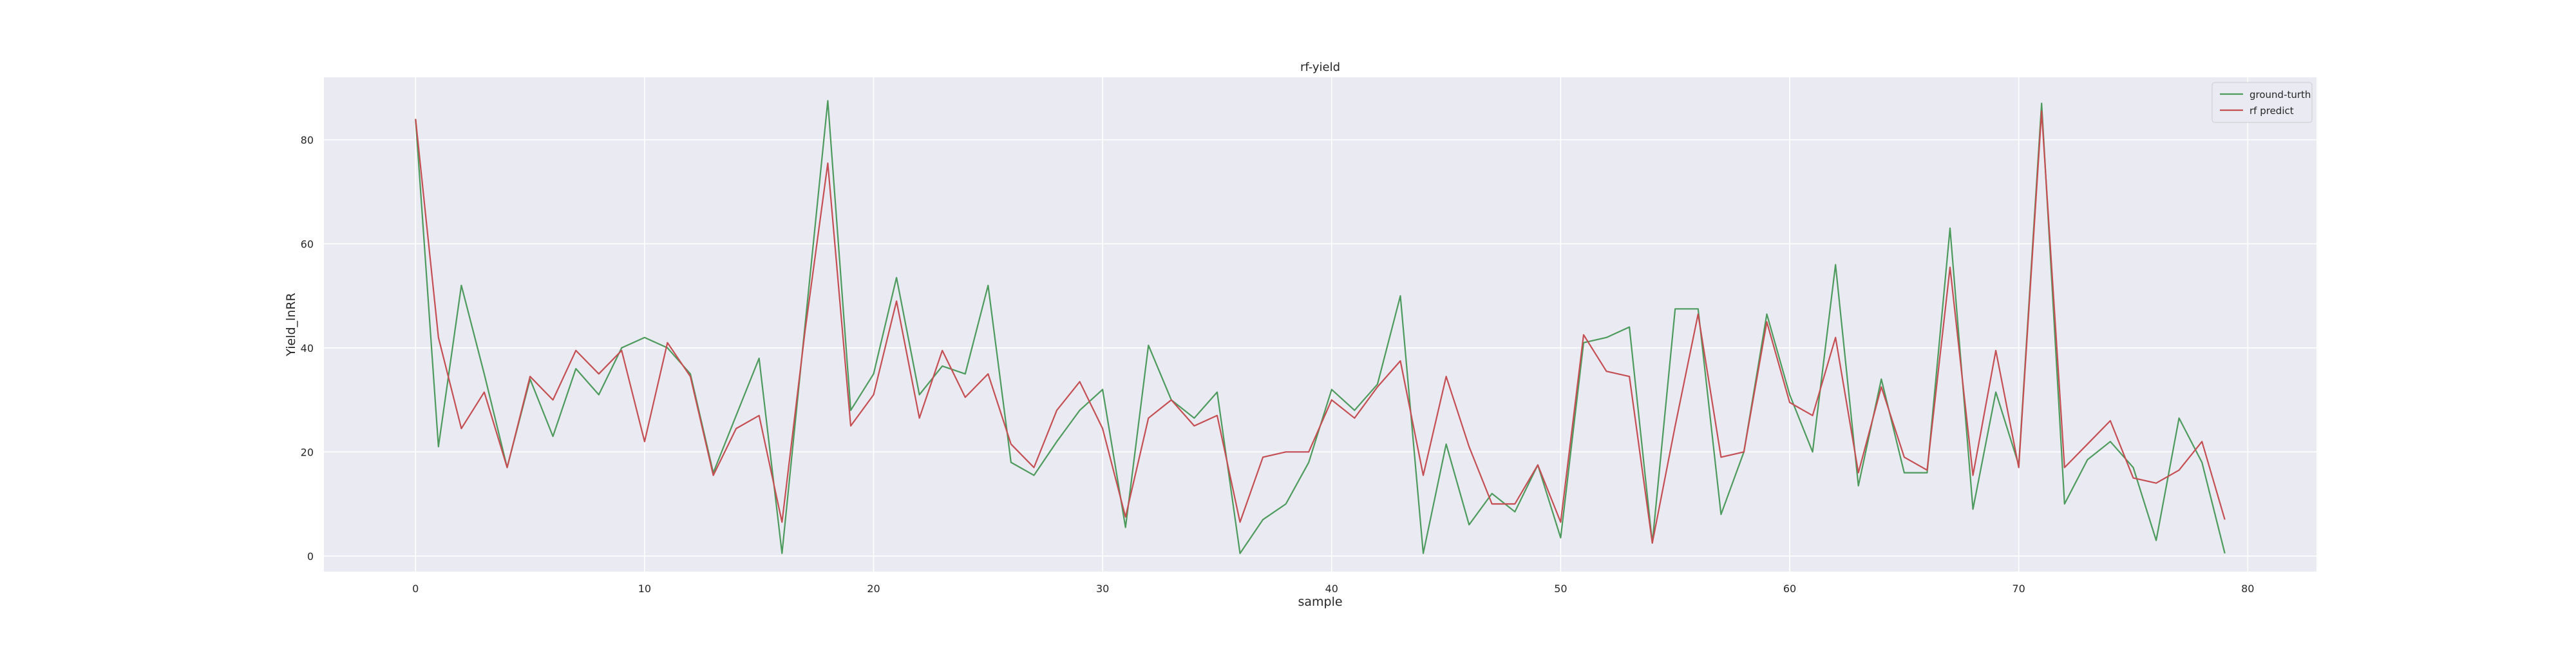 This screenshot has width=2576, height=647. I want to click on legend-label-0: ground-turth, so click(2280, 95).